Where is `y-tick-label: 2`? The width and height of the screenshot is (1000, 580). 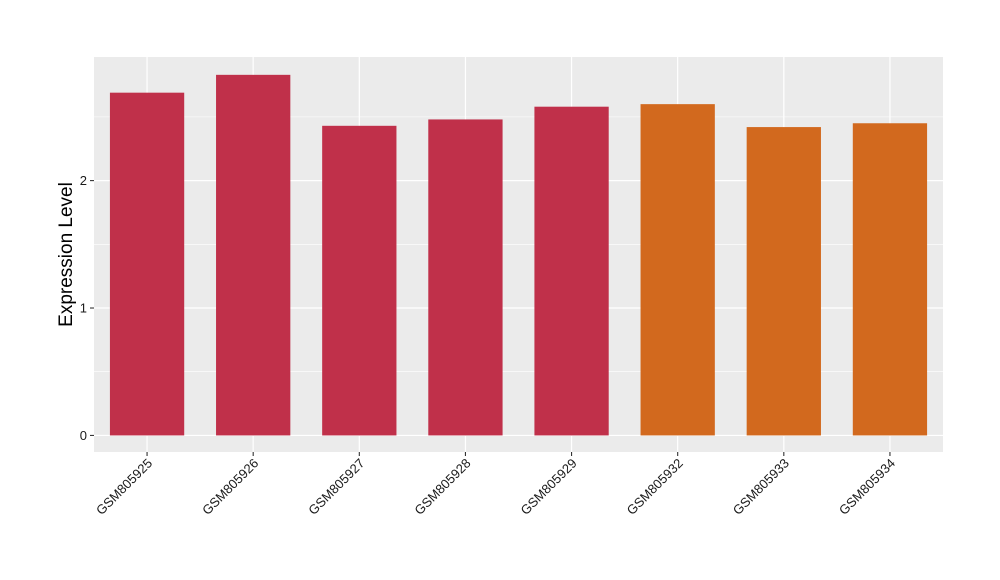
y-tick-label: 2 is located at coordinates (83, 180).